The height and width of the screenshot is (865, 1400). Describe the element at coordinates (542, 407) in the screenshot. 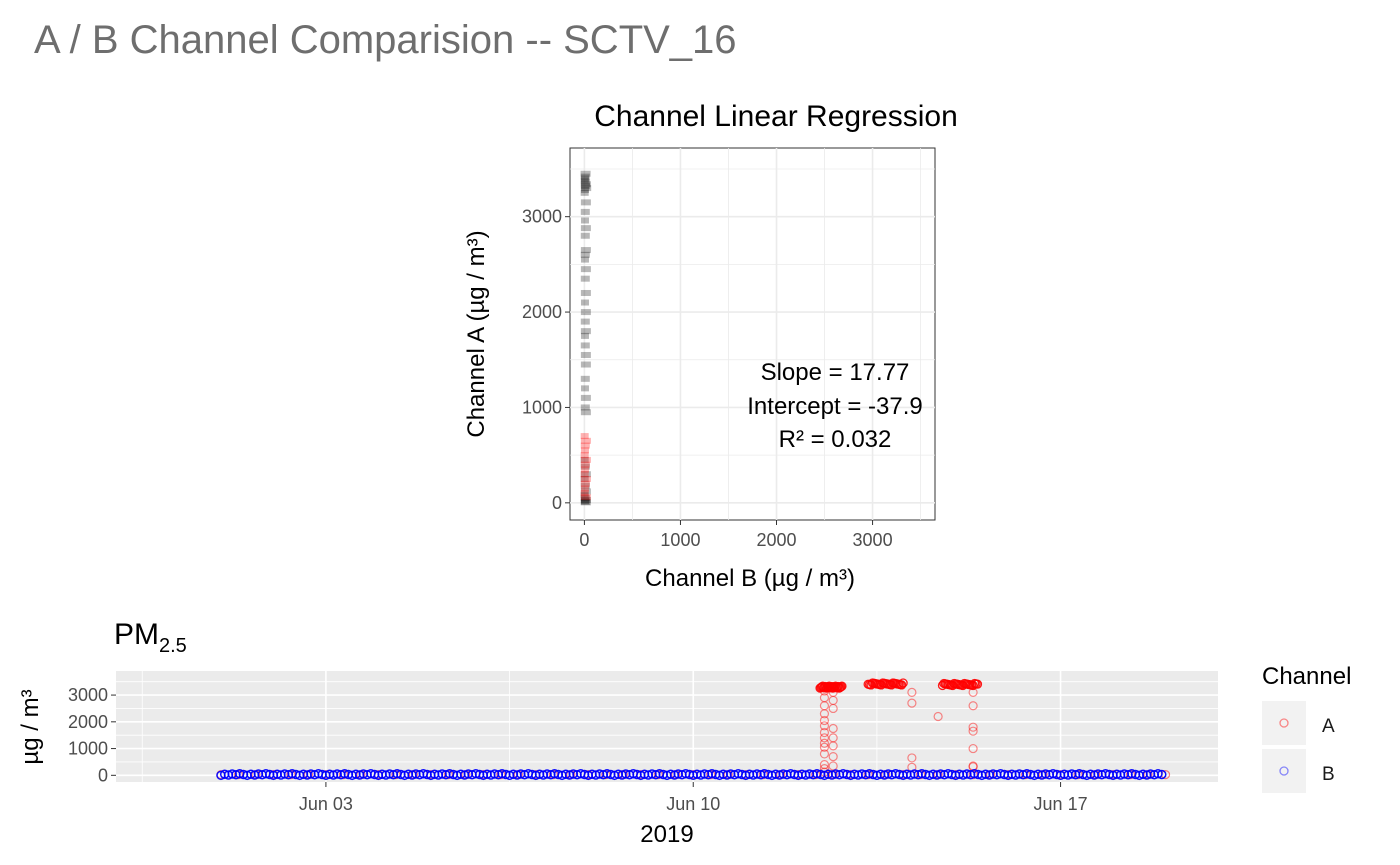

I see `regression-y-tick-label: 1000` at that location.